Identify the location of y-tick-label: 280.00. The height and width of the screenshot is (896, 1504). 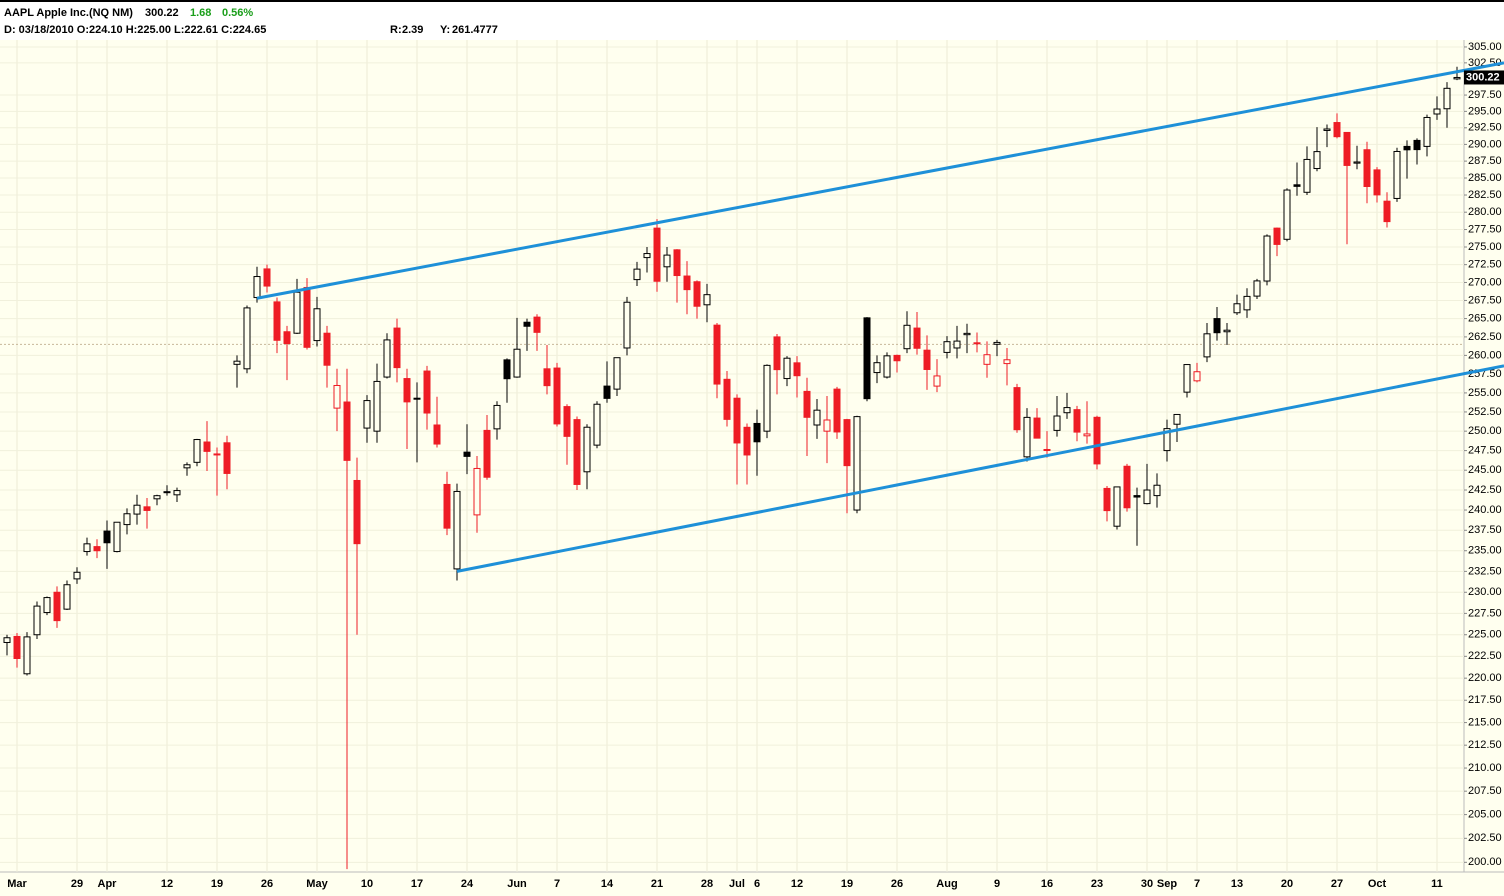
(1485, 212).